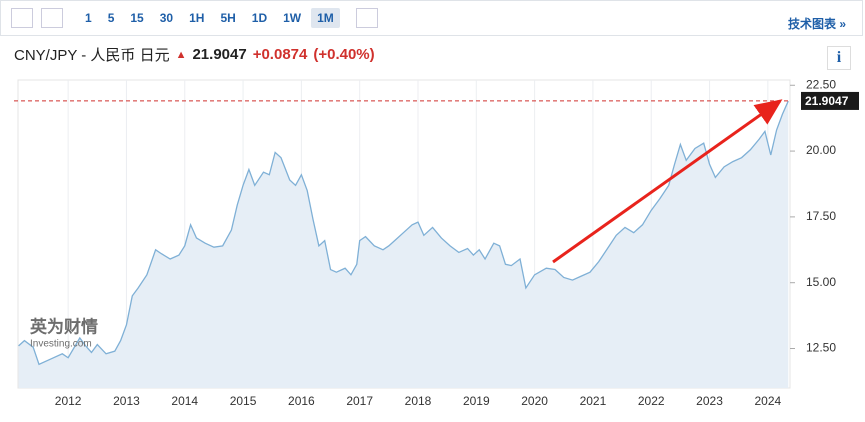 This screenshot has height=422, width=865. What do you see at coordinates (197, 18) in the screenshot?
I see `interval-button: 1H` at bounding box center [197, 18].